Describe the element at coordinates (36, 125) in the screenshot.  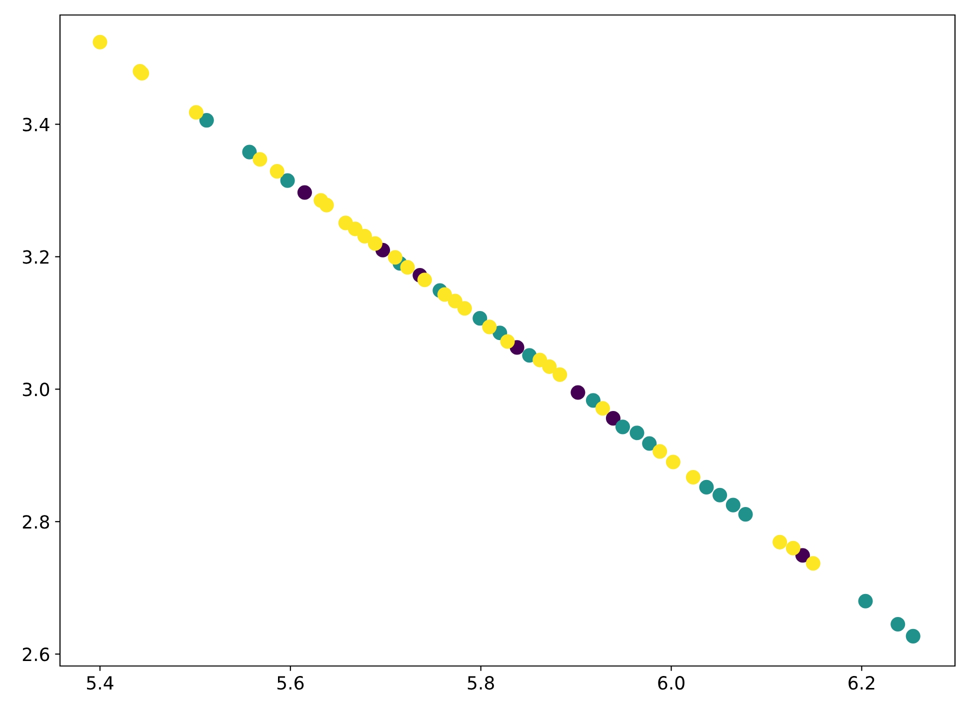
I see `y-tick-label: 3.4` at that location.